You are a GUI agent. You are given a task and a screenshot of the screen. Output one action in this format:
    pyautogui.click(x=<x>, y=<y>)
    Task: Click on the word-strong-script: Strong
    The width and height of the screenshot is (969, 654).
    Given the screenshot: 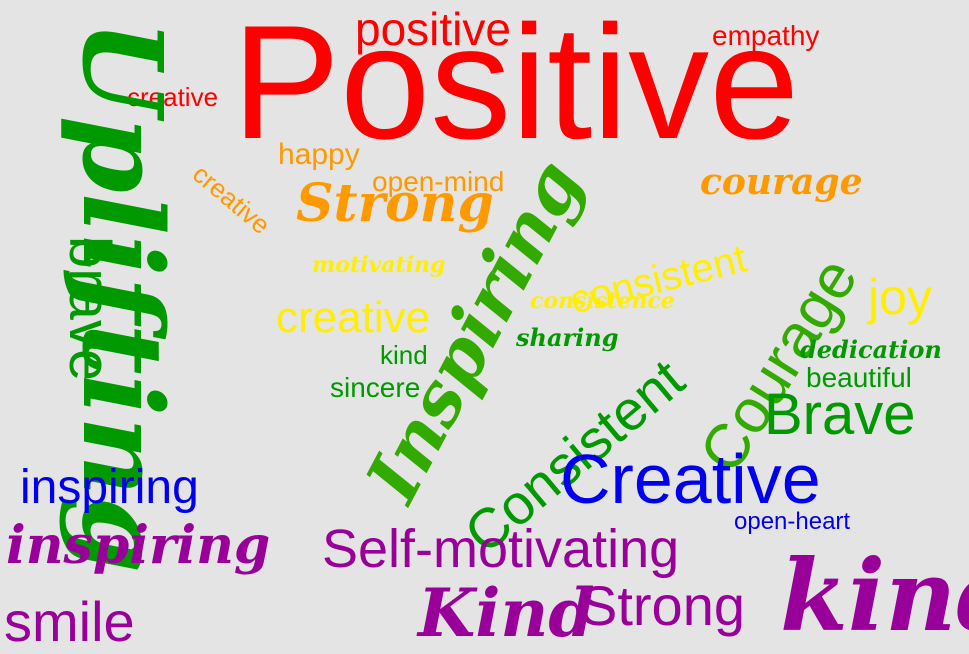 What is the action you would take?
    pyautogui.click(x=395, y=203)
    